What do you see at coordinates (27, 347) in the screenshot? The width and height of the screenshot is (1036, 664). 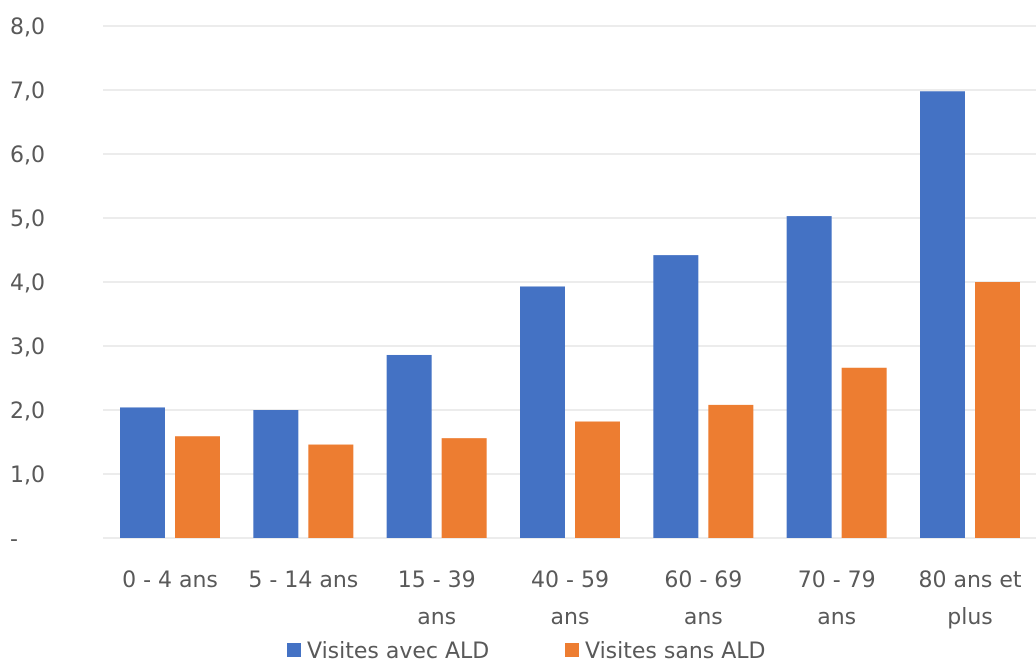 I see `y-tick-label: 3,0` at bounding box center [27, 347].